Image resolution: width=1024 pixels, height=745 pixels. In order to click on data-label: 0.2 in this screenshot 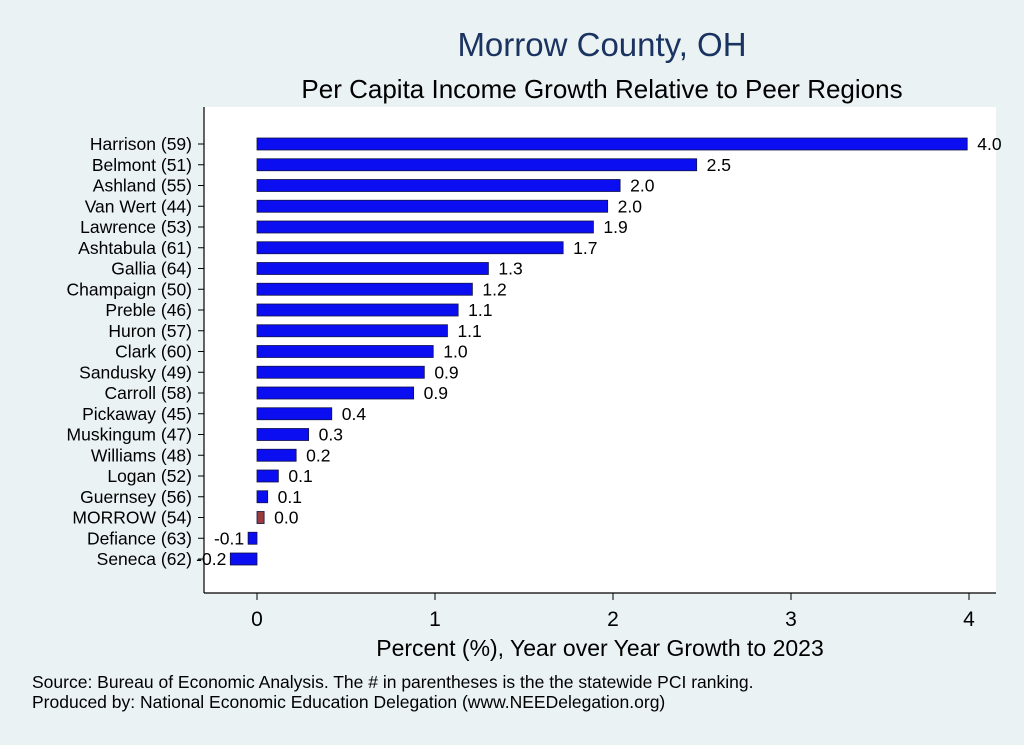, I will do `click(318, 455)`.